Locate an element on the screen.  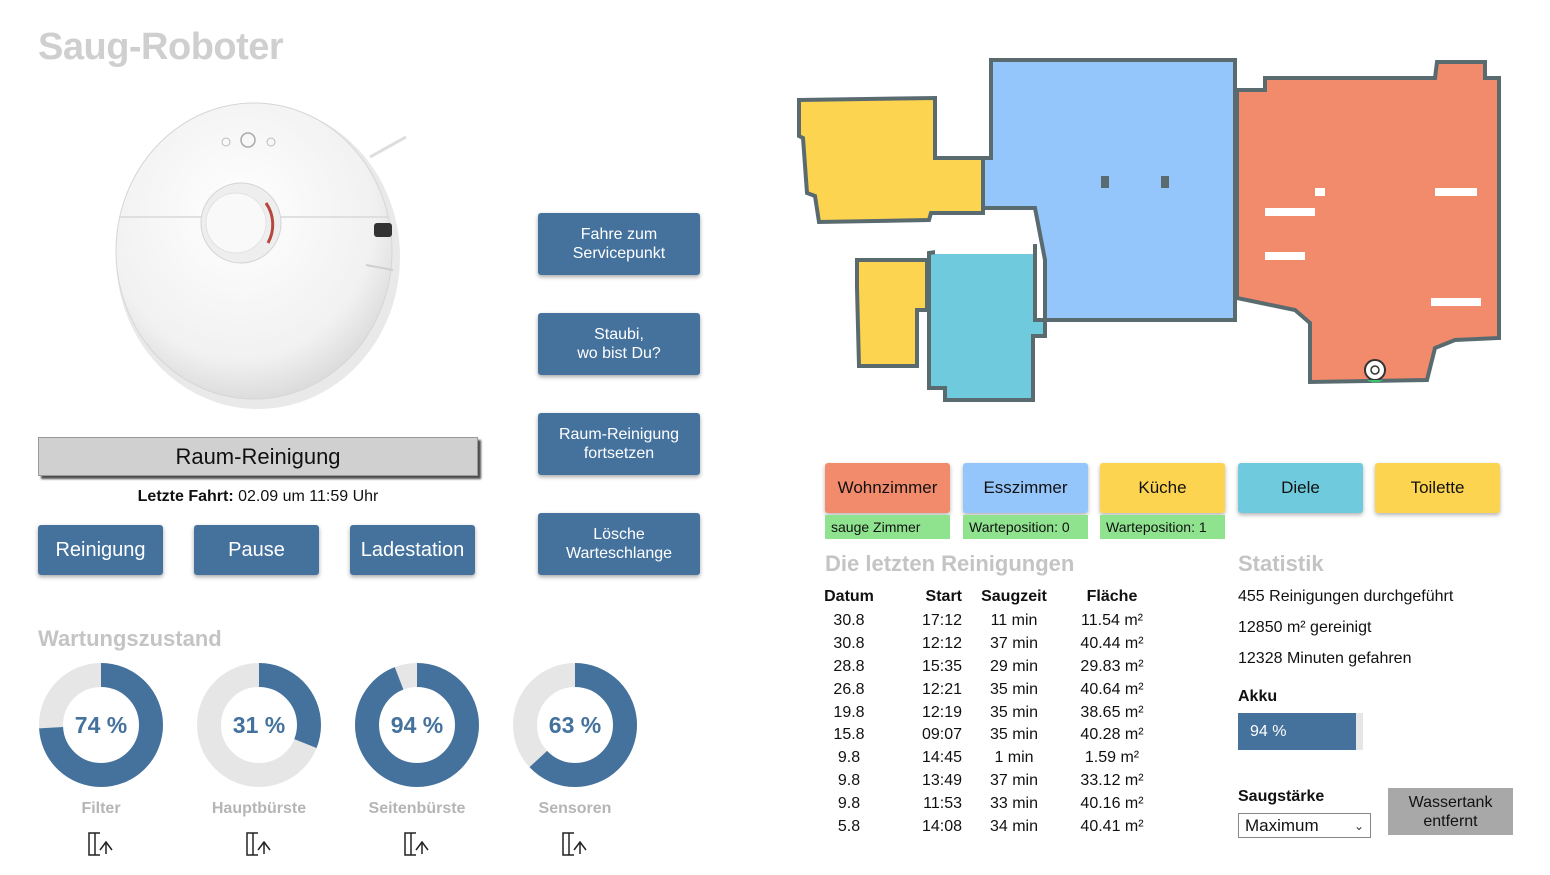
table-cell: 19.8 is located at coordinates (849, 712).